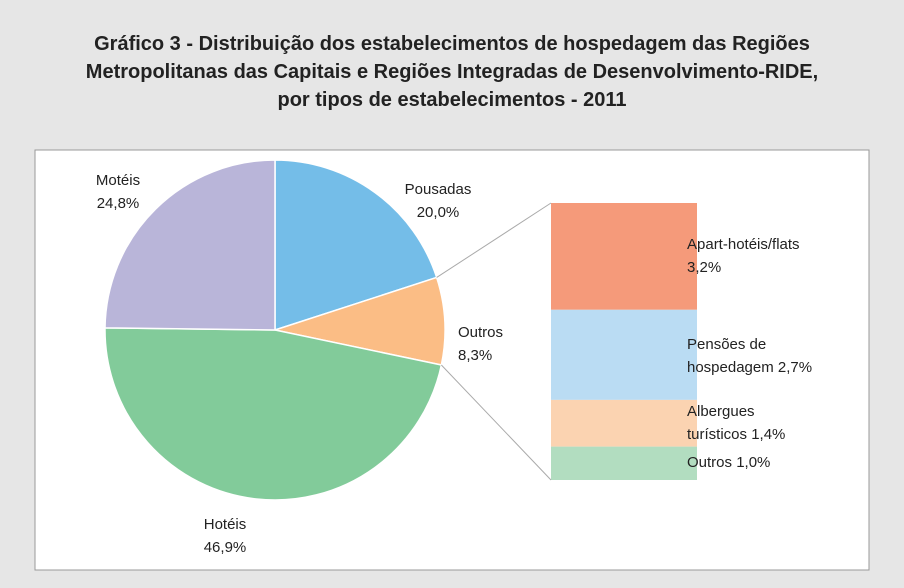  I want to click on category-label: Apart-hotéis/flats, so click(743, 244).